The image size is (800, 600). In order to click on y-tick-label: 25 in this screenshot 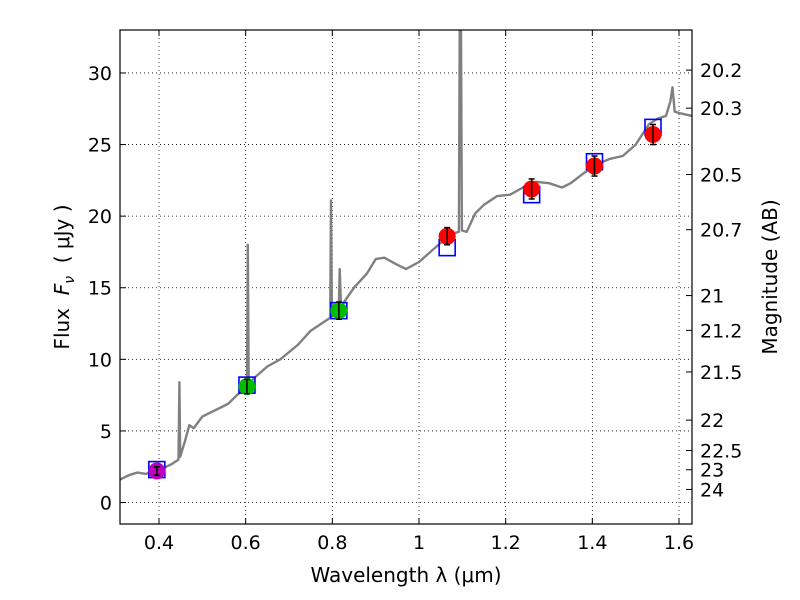, I will do `click(100, 146)`.